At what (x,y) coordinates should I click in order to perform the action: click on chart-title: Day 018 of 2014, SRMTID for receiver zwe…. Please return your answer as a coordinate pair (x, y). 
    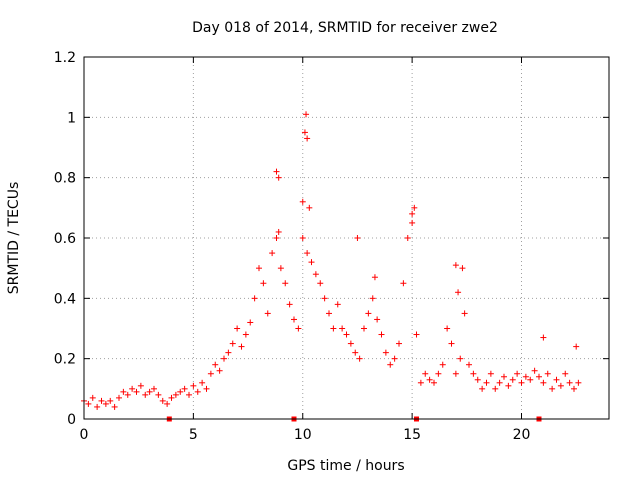
    Looking at the image, I should click on (345, 28).